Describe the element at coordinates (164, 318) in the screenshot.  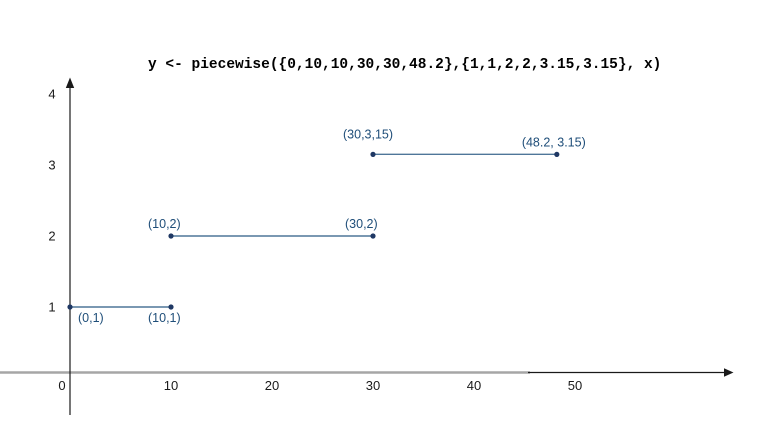
I see `point-label: (10,1)` at that location.